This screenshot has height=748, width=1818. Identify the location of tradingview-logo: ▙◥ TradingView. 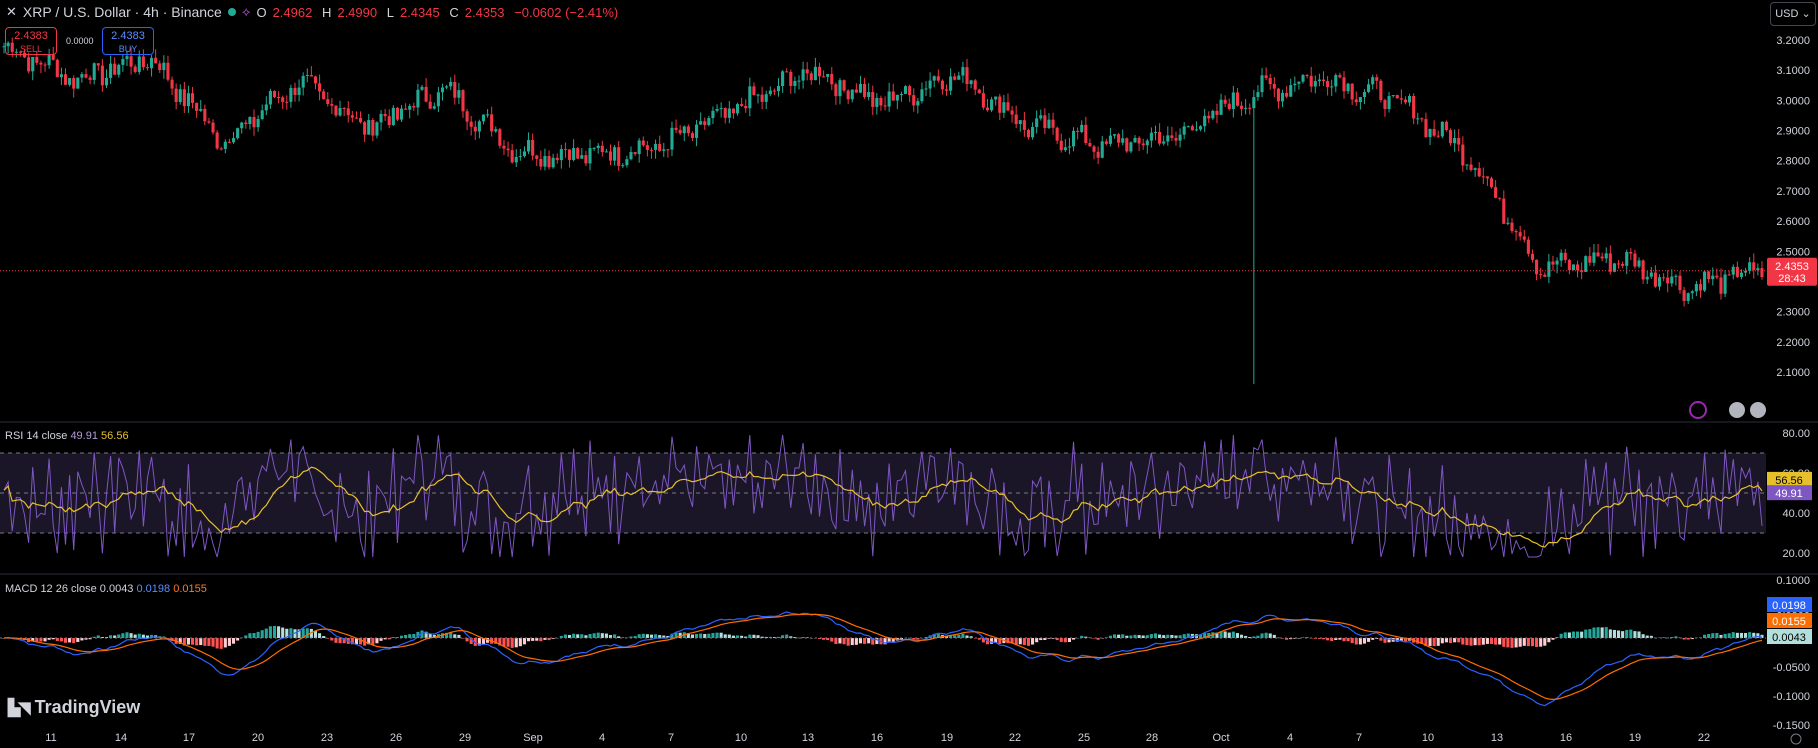
(74, 707).